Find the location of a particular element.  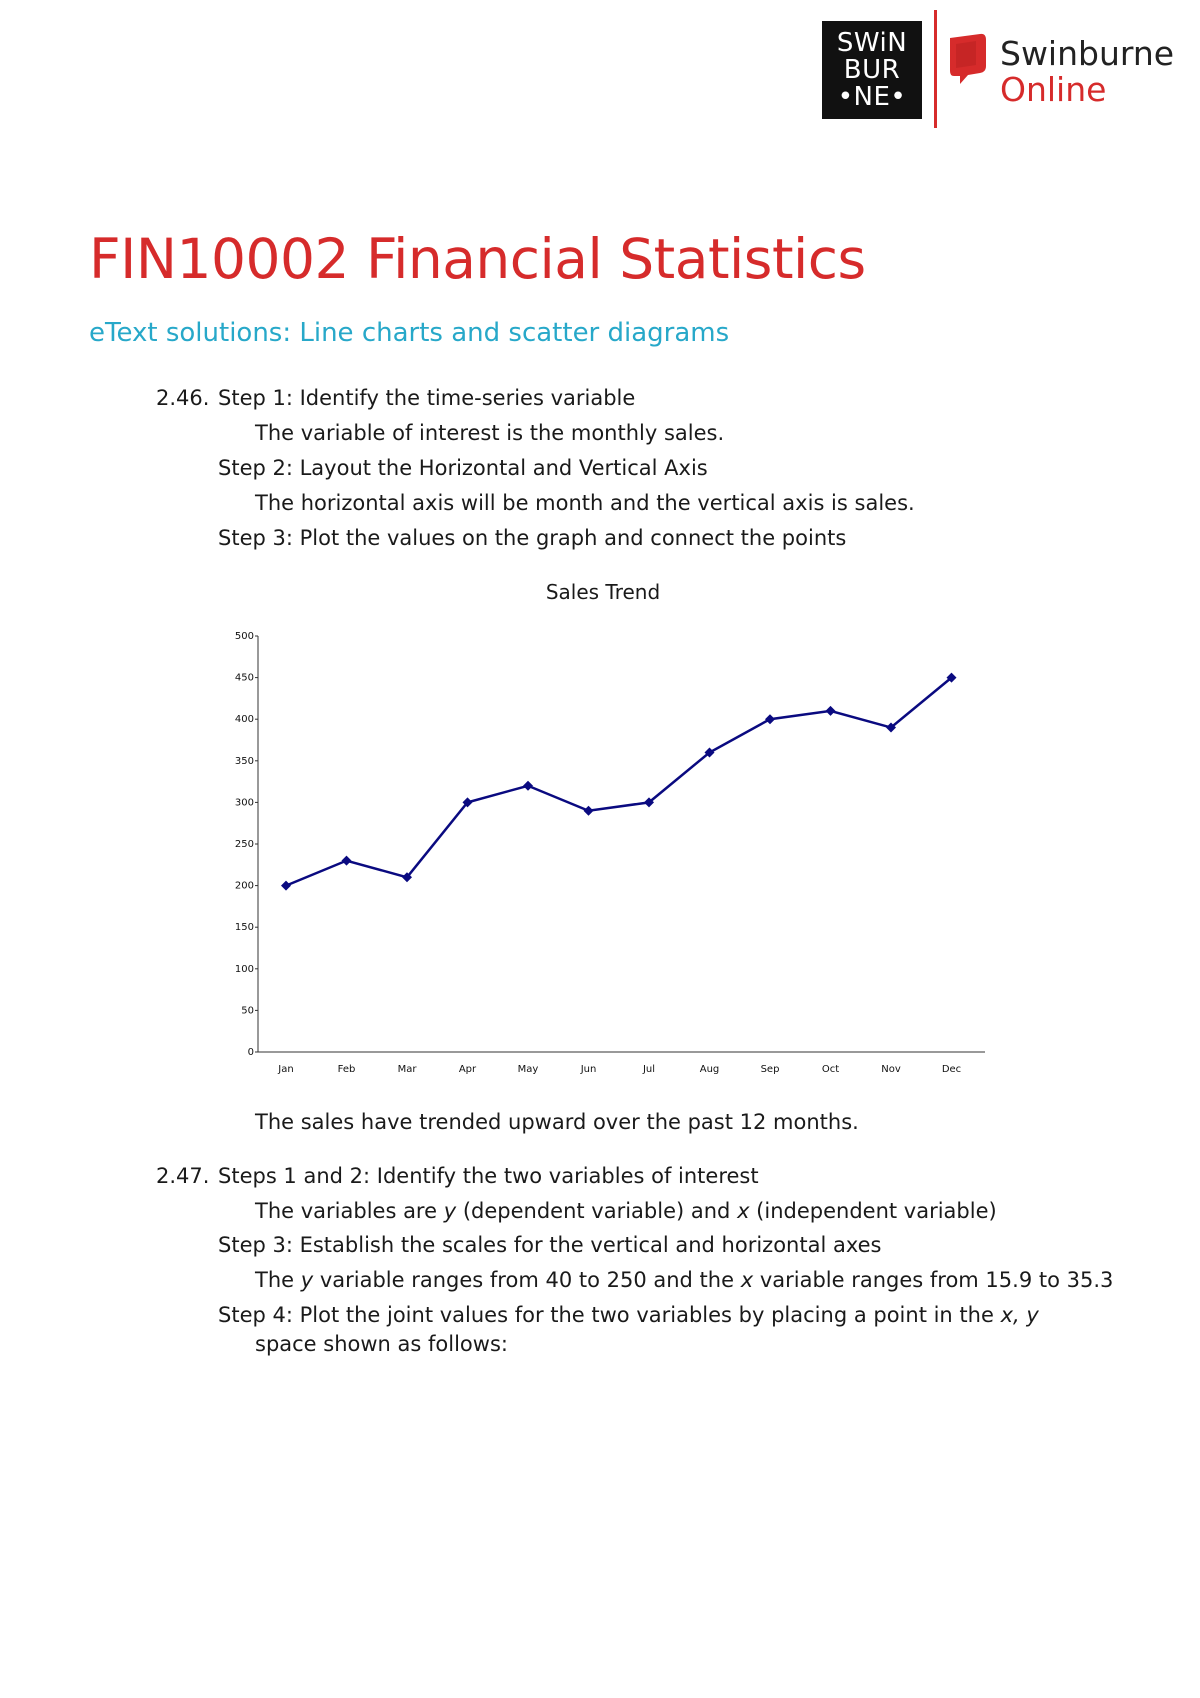

logo-line: BUR is located at coordinates (872, 69).